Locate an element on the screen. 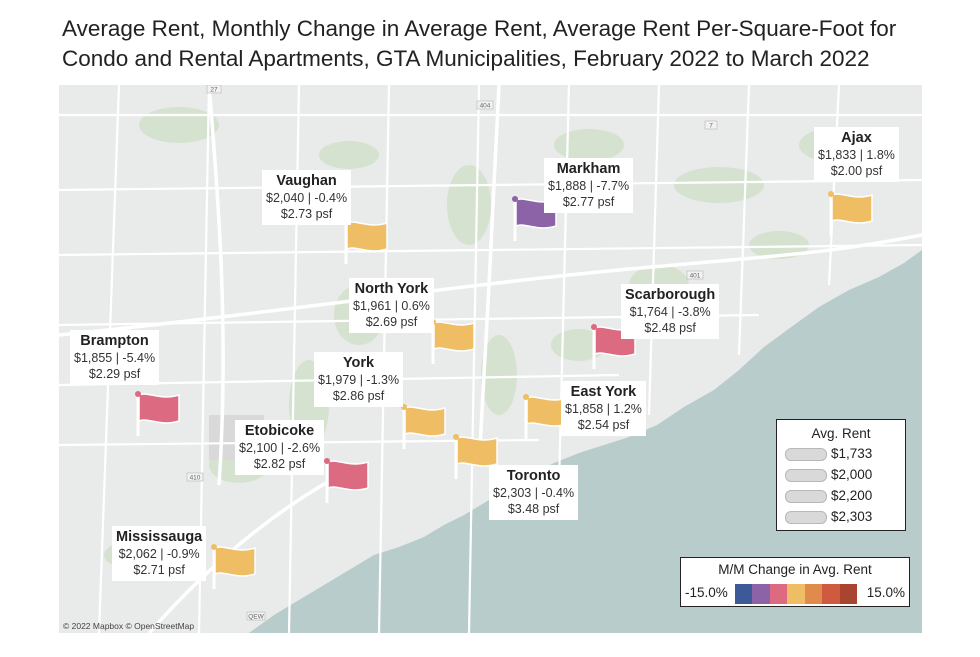 The width and height of the screenshot is (980, 657). legend-mm-title: M/M Change in Avg. Rent is located at coordinates (795, 569).